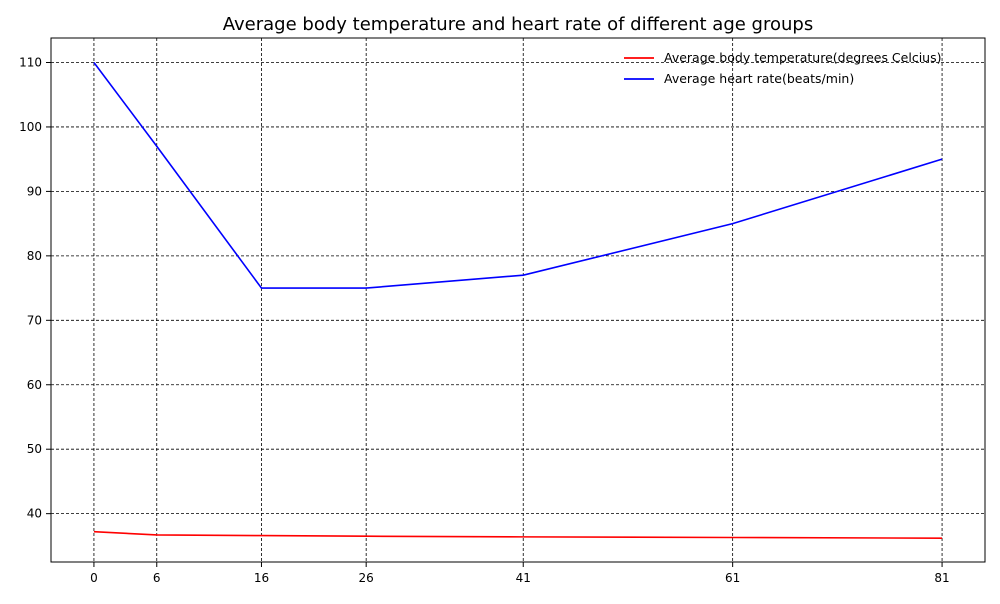 The image size is (1000, 604). What do you see at coordinates (34, 385) in the screenshot?
I see `y-tick-label: 60` at bounding box center [34, 385].